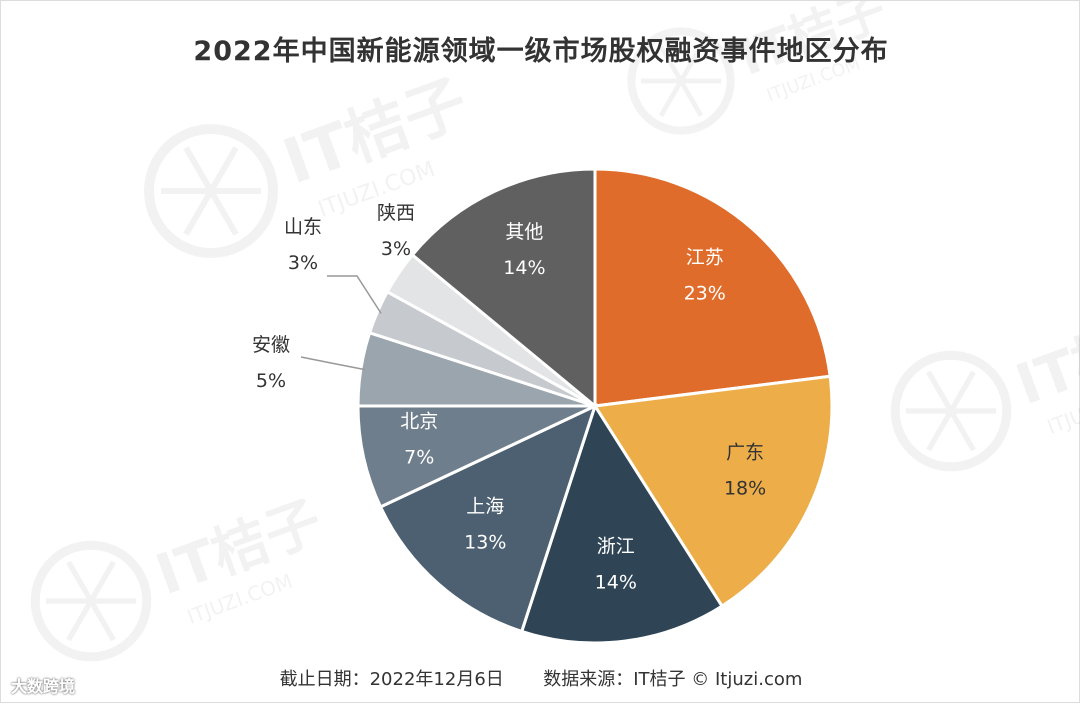 The height and width of the screenshot is (704, 1080). Describe the element at coordinates (541, 51) in the screenshot. I see `chart-title: 2022年中国新能源领域一级市场股权融资事件地区分布` at that location.